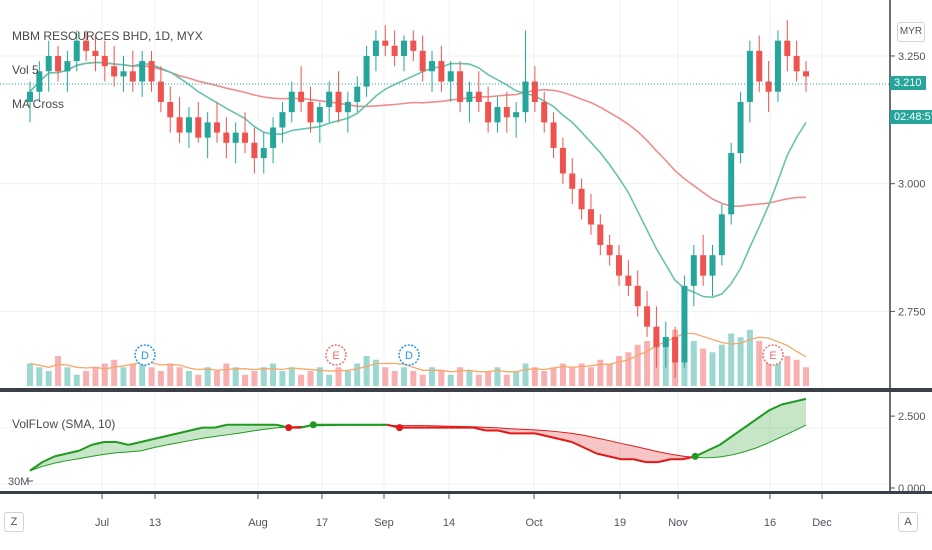 The height and width of the screenshot is (550, 932). I want to click on currency-button: MYR, so click(911, 32).